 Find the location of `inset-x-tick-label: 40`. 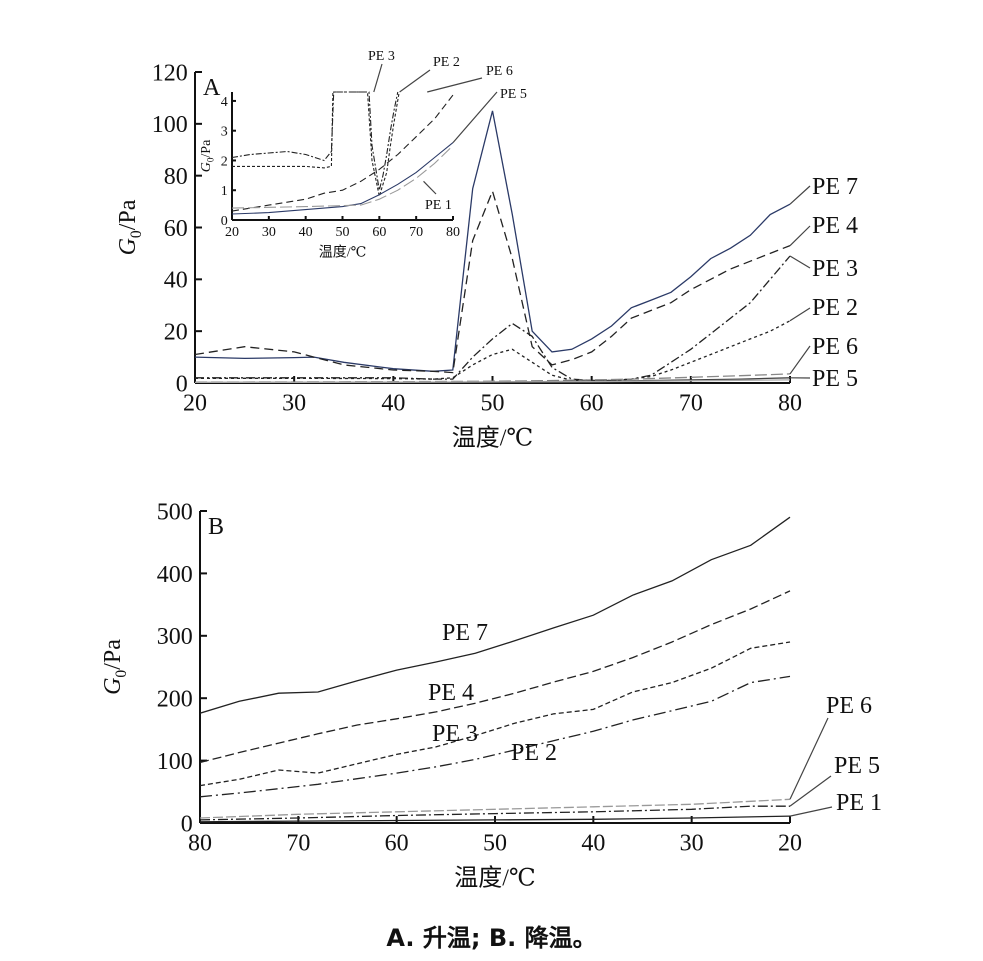

inset-x-tick-label: 40 is located at coordinates (306, 232).